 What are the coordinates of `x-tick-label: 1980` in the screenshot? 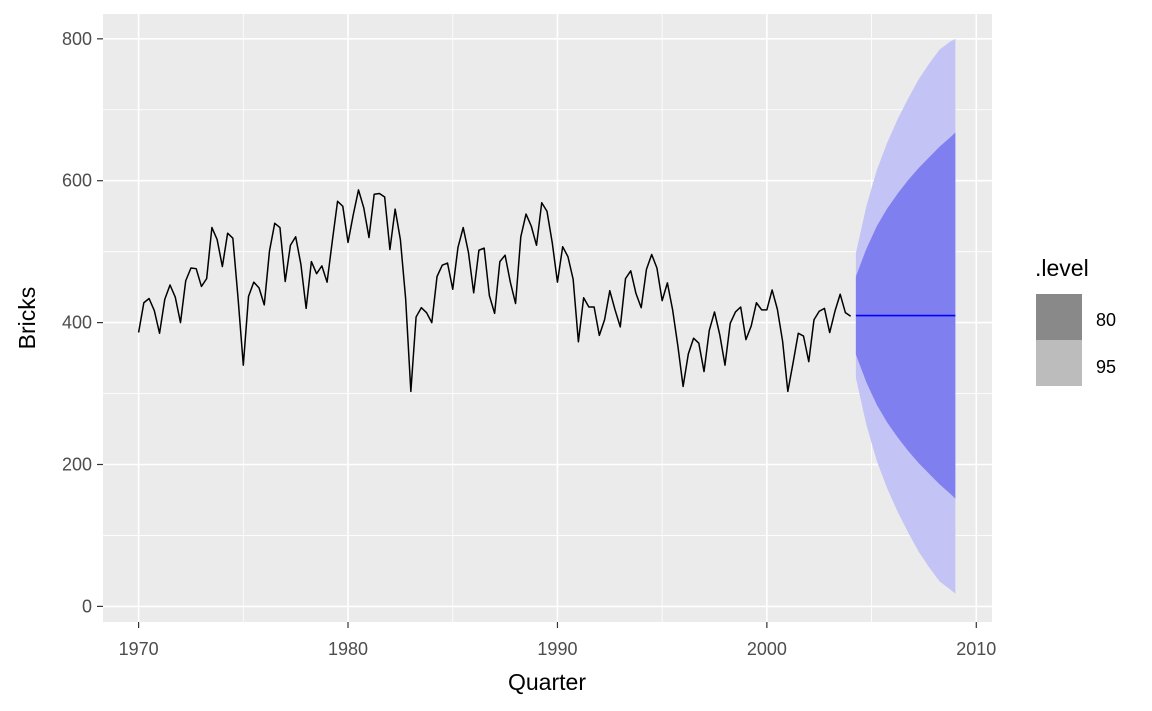 It's located at (348, 649).